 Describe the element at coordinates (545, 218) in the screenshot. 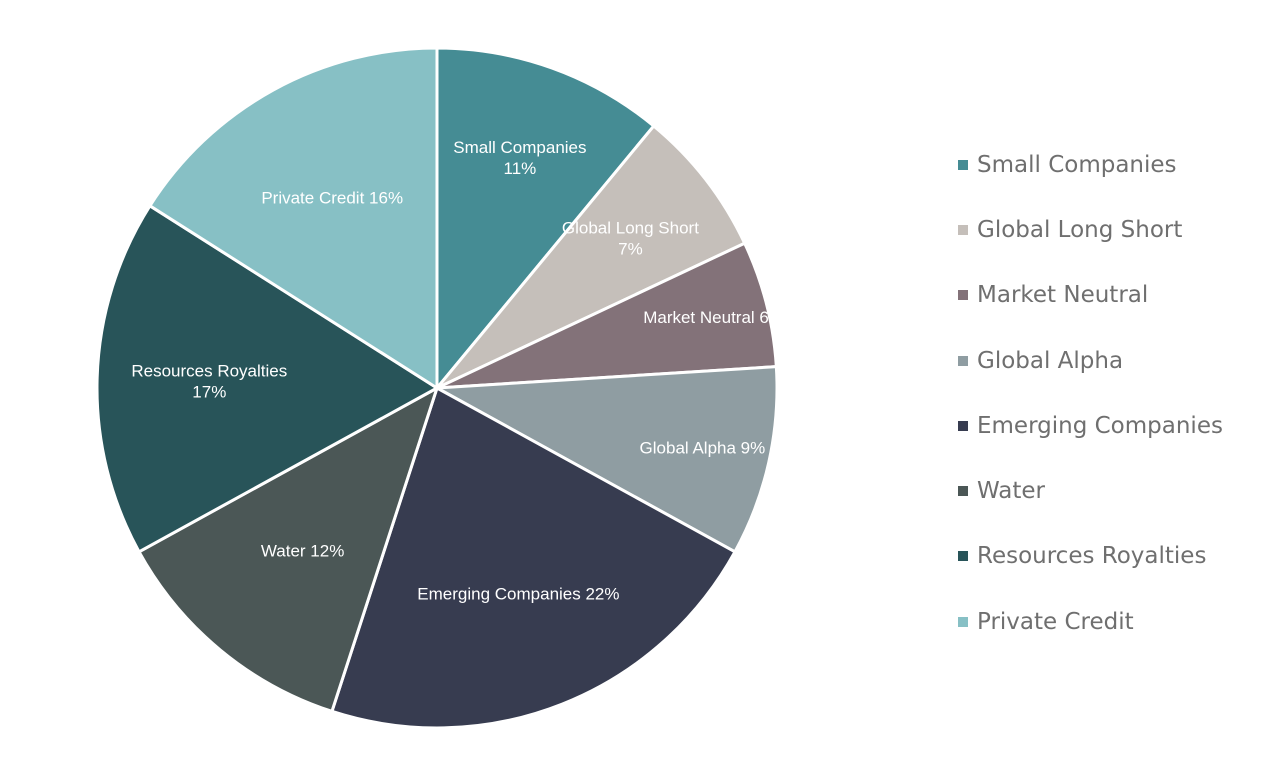

I see `pie-slice-small-companies` at that location.